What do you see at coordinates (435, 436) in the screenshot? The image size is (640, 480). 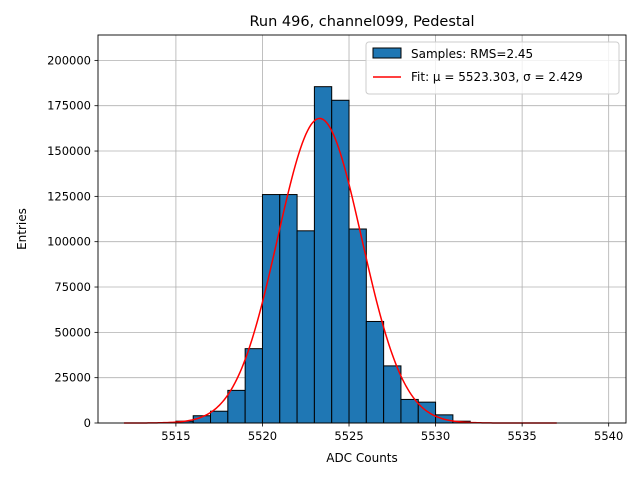 I see `x-tick-label: 5530` at bounding box center [435, 436].